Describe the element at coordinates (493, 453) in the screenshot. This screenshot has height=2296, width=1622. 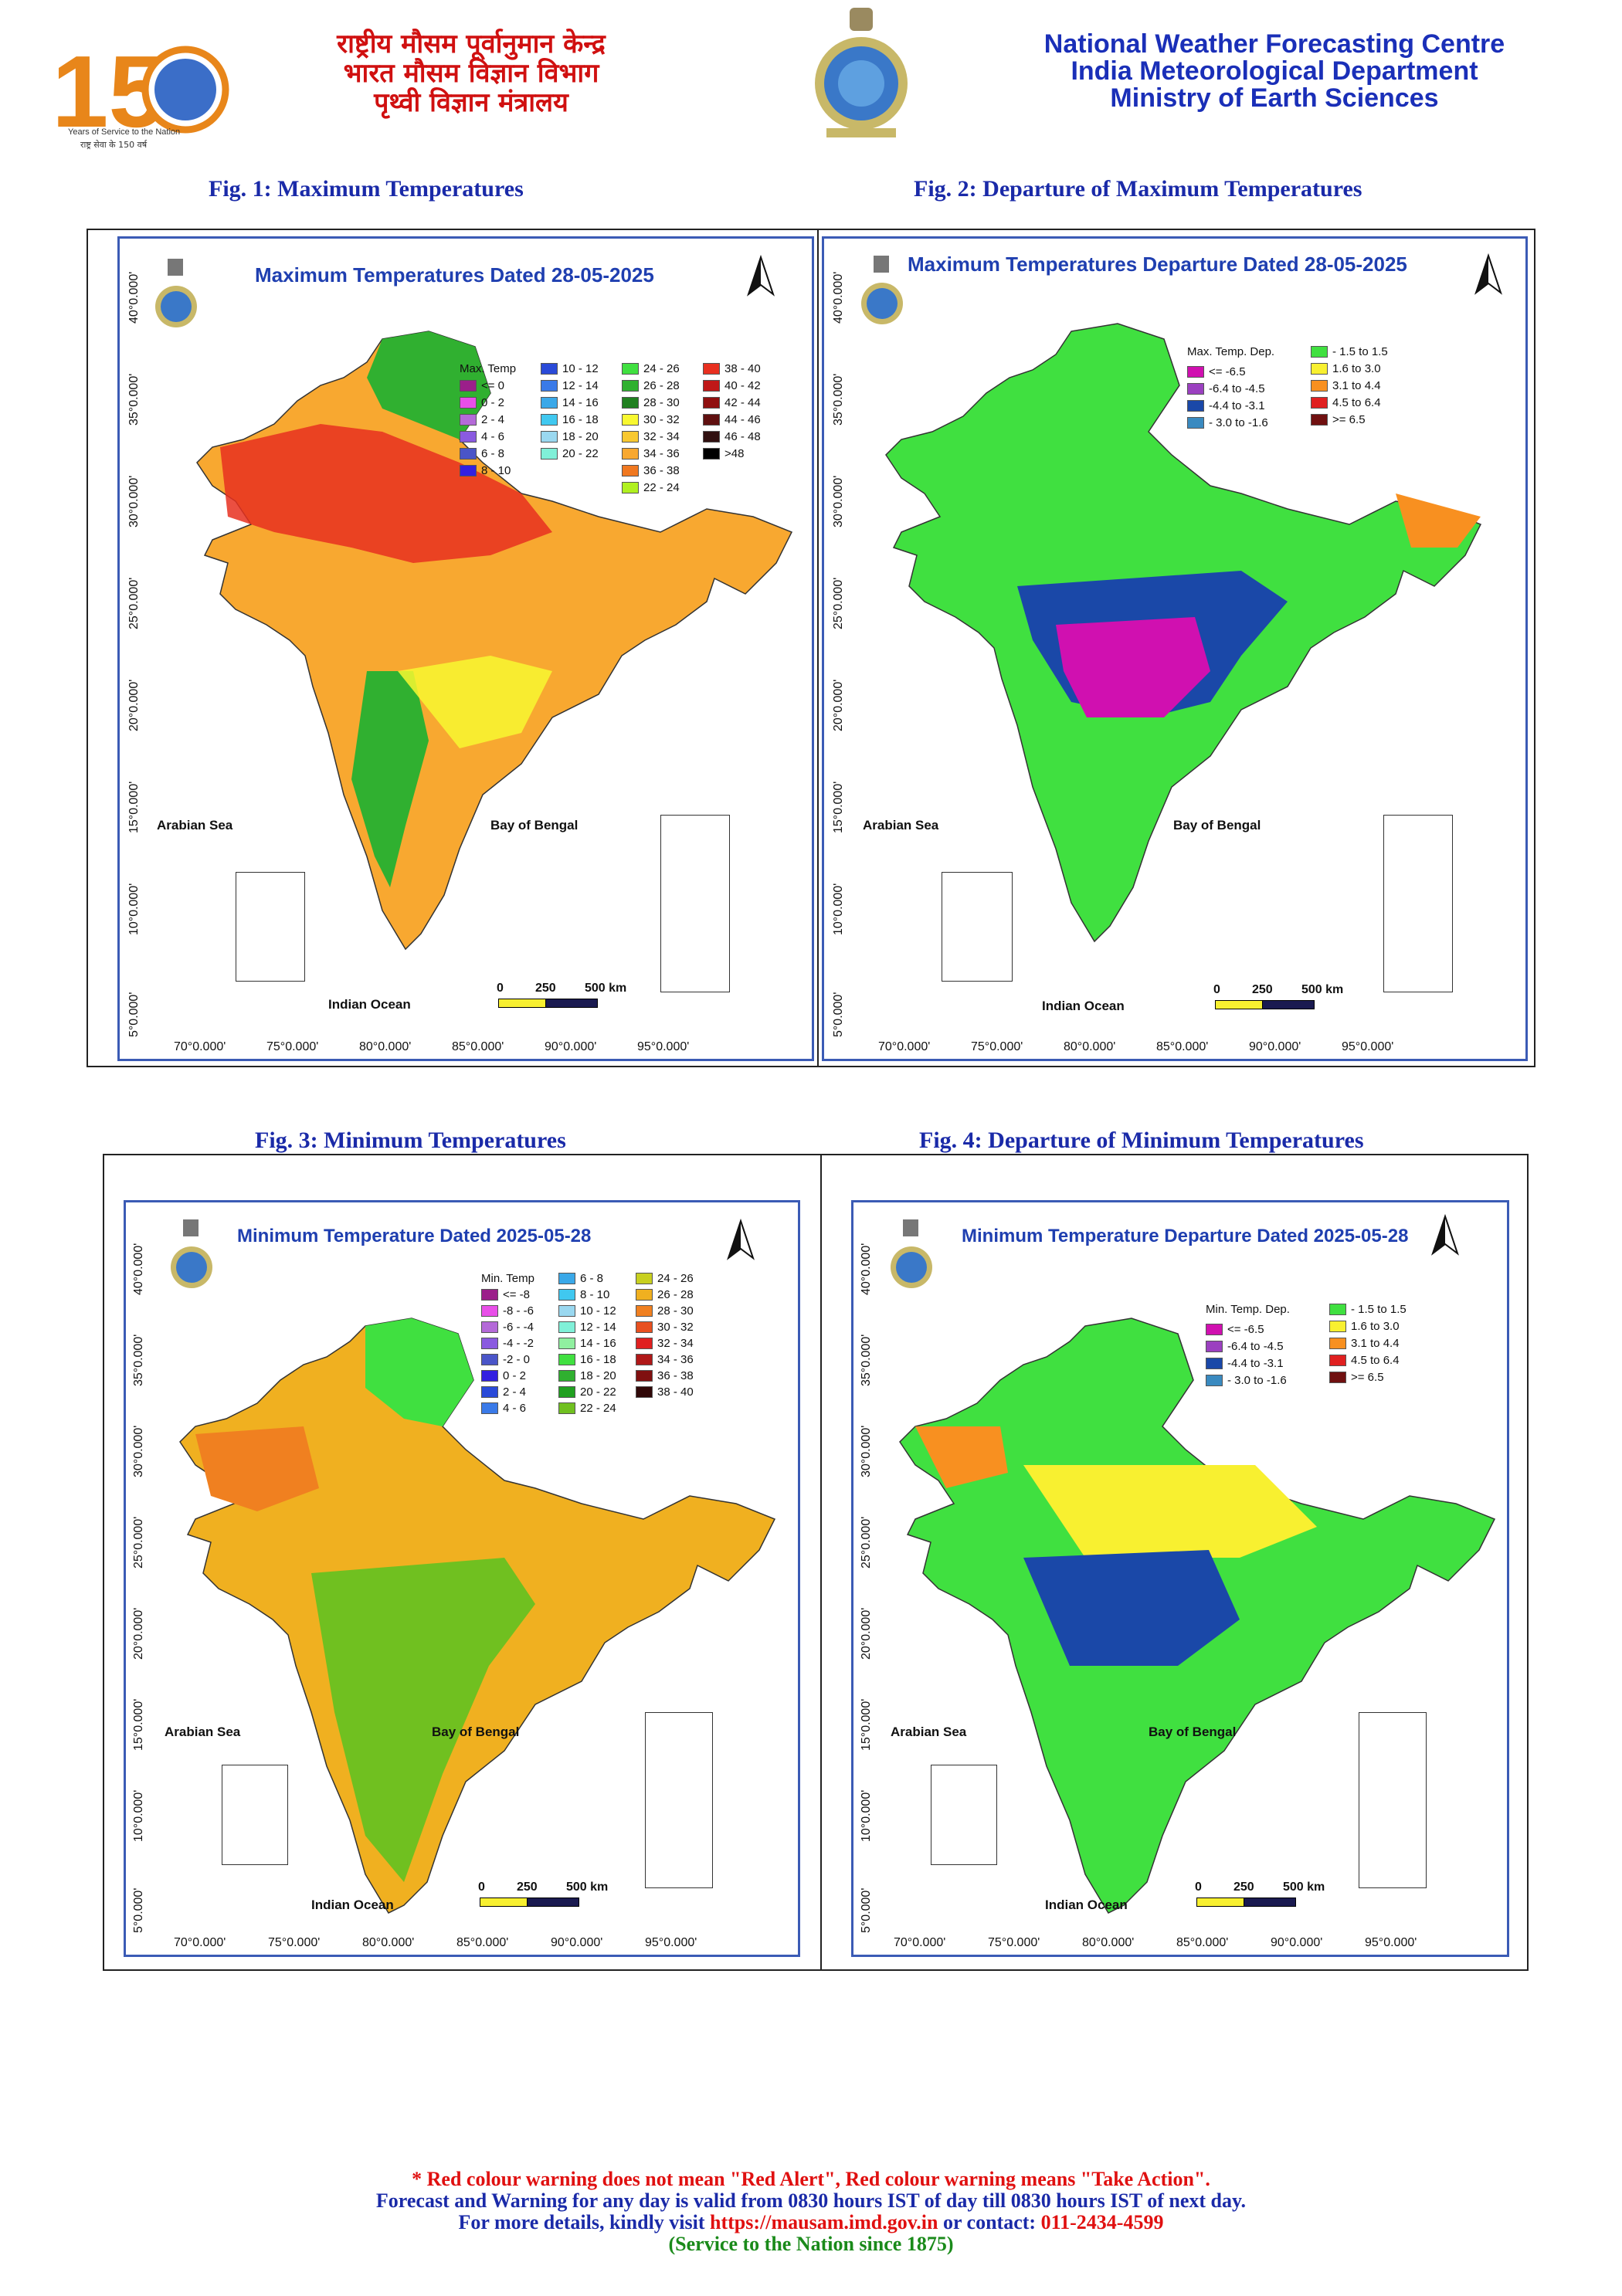
I see `legend-label: 6 - 8` at that location.